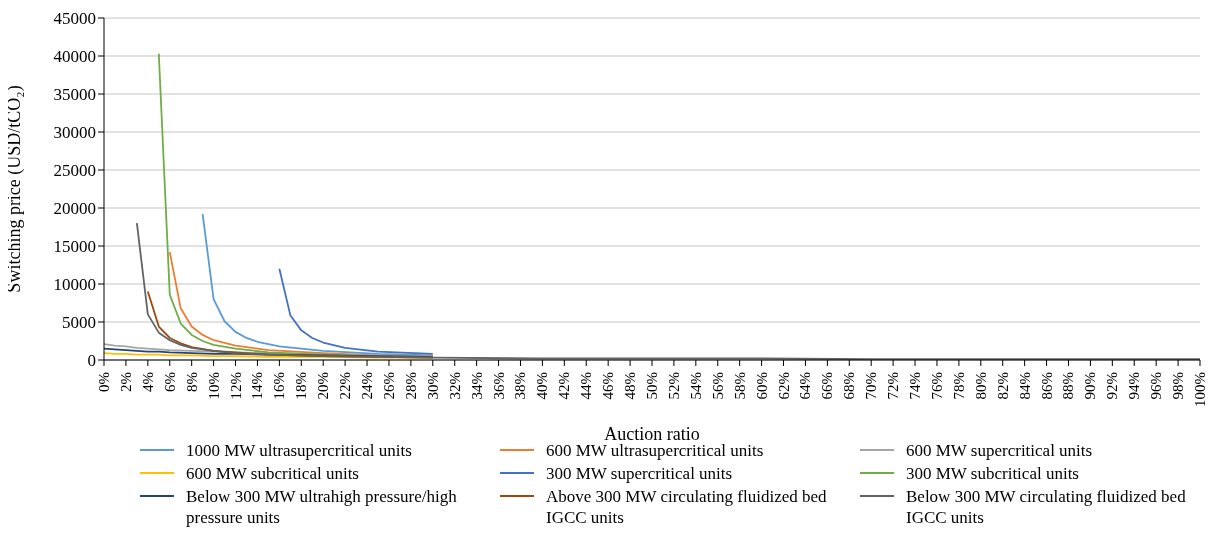 This screenshot has width=1216, height=547. I want to click on legend-label: 600 MW subcritical units, so click(272, 473).